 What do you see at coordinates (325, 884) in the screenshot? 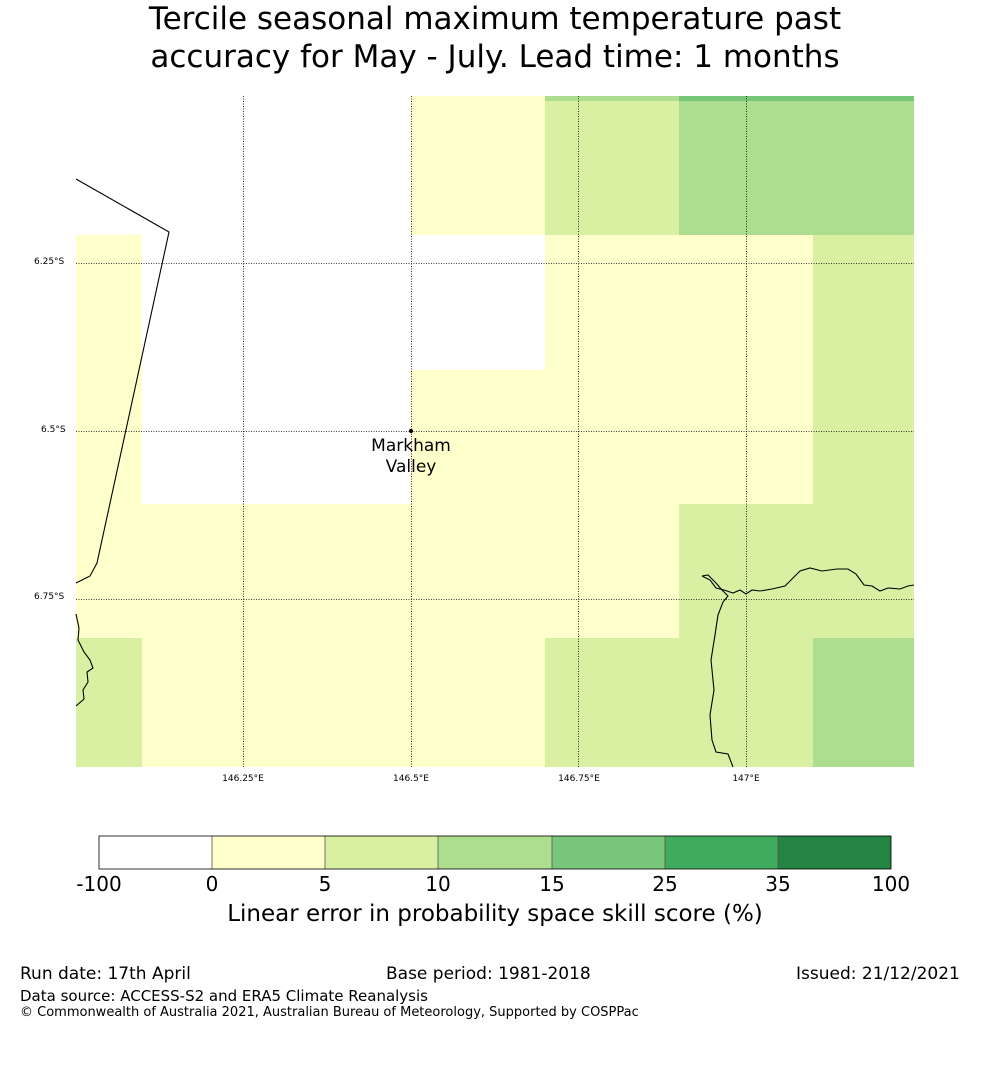
I see `colorbar-tick-label: 5` at bounding box center [325, 884].